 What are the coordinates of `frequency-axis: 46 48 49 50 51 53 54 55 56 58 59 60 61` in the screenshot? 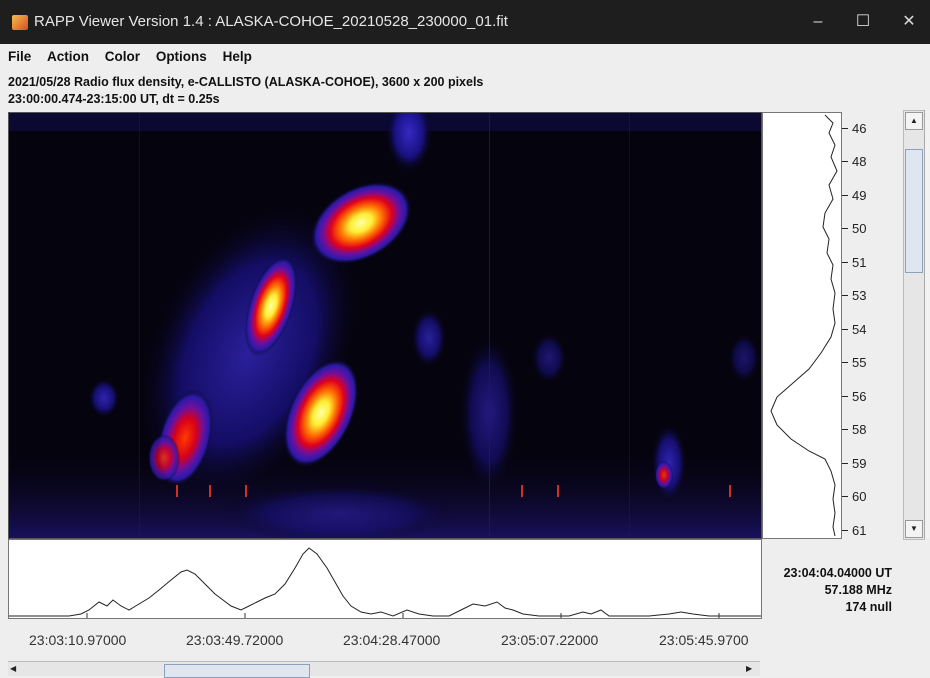 It's located at (871, 327).